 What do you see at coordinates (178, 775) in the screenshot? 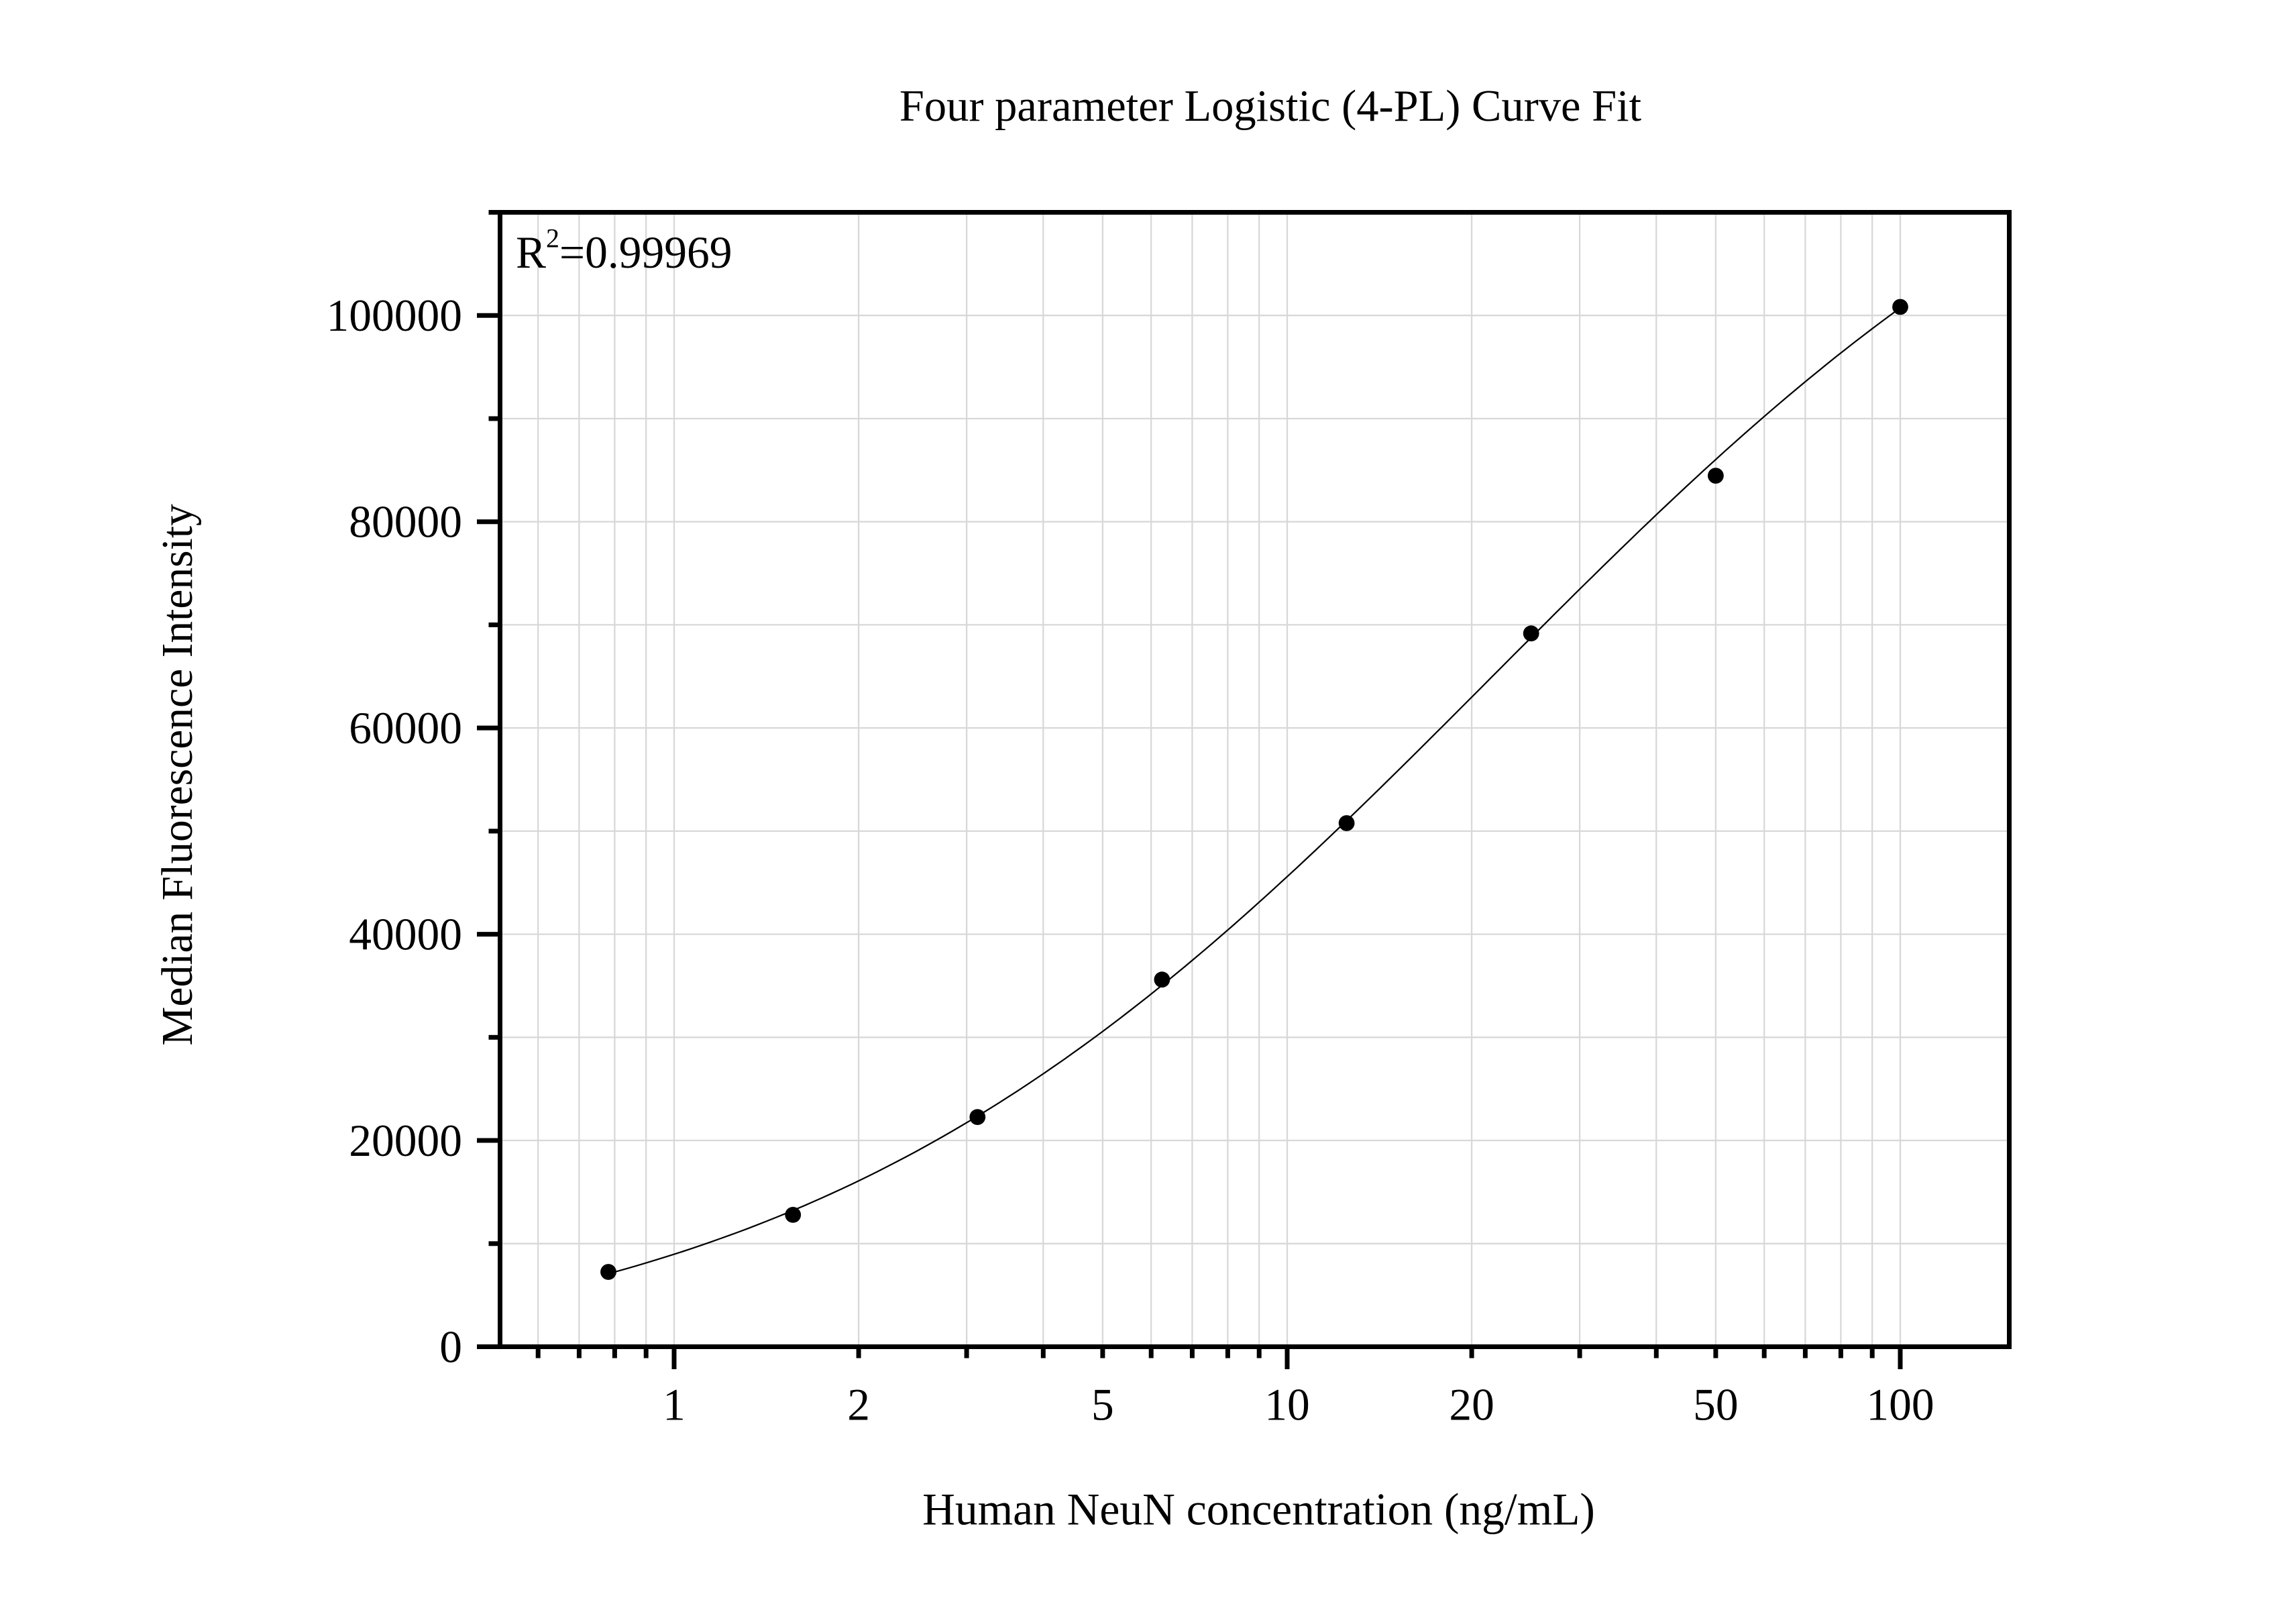
I see `svg-text: Median Fluorescence Intensity` at bounding box center [178, 775].